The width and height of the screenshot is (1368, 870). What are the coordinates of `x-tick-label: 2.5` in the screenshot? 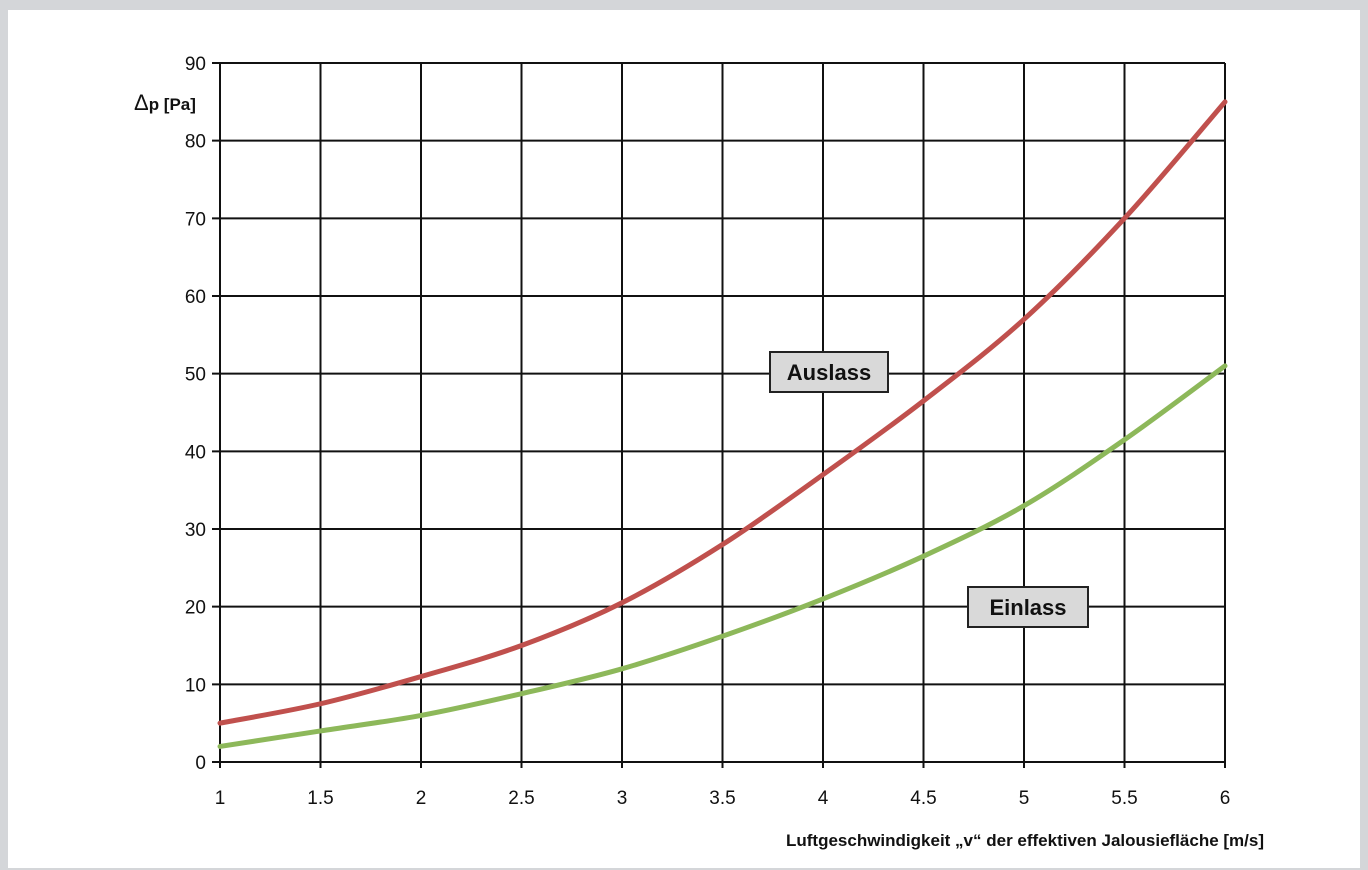 It's located at (521, 798).